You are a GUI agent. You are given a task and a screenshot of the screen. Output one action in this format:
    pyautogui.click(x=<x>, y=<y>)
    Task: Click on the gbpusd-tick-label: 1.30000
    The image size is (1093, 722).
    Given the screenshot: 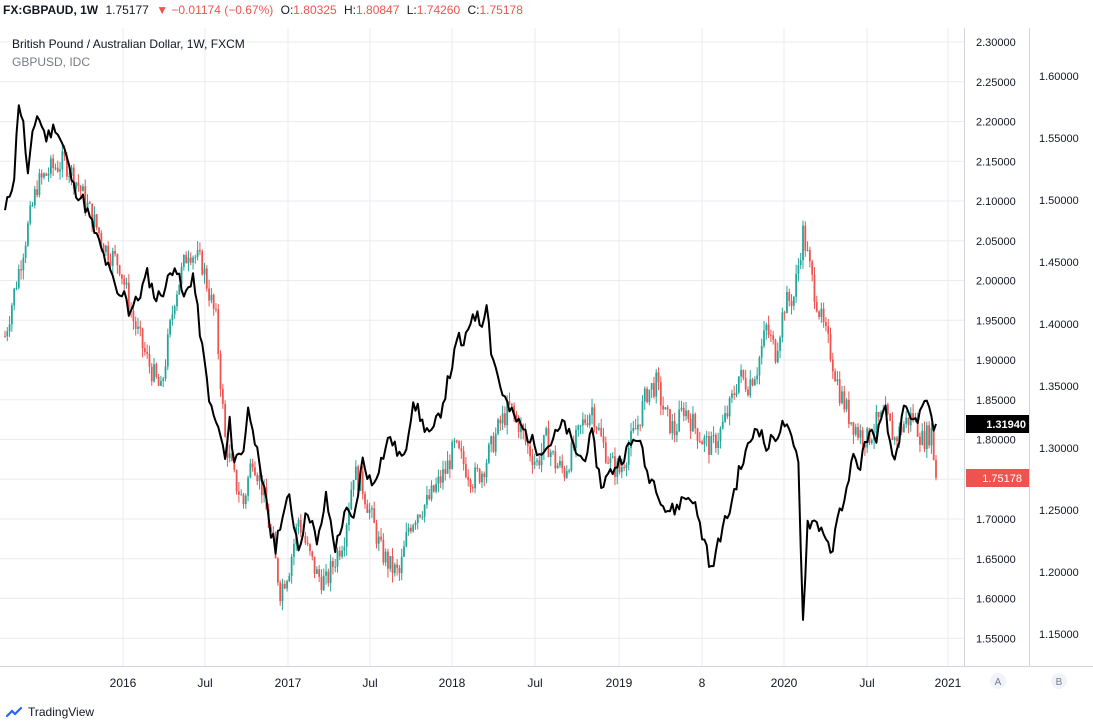 What is the action you would take?
    pyautogui.click(x=1059, y=449)
    